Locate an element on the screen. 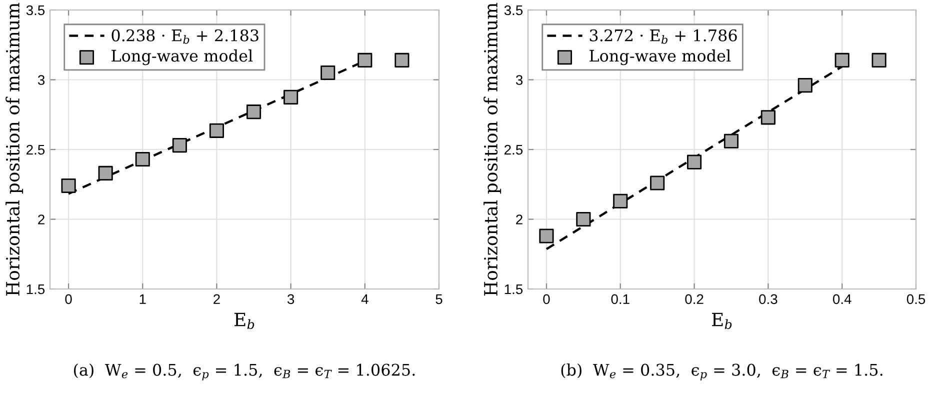 Image resolution: width=931 pixels, height=394 pixels. text: (b) W$_{e}$ = 0.35, ϵ$_{p}$ = 3.0, ϵ$_{B}$ = ϵ$_{T}$ = 1.5. is located at coordinates (721, 371).